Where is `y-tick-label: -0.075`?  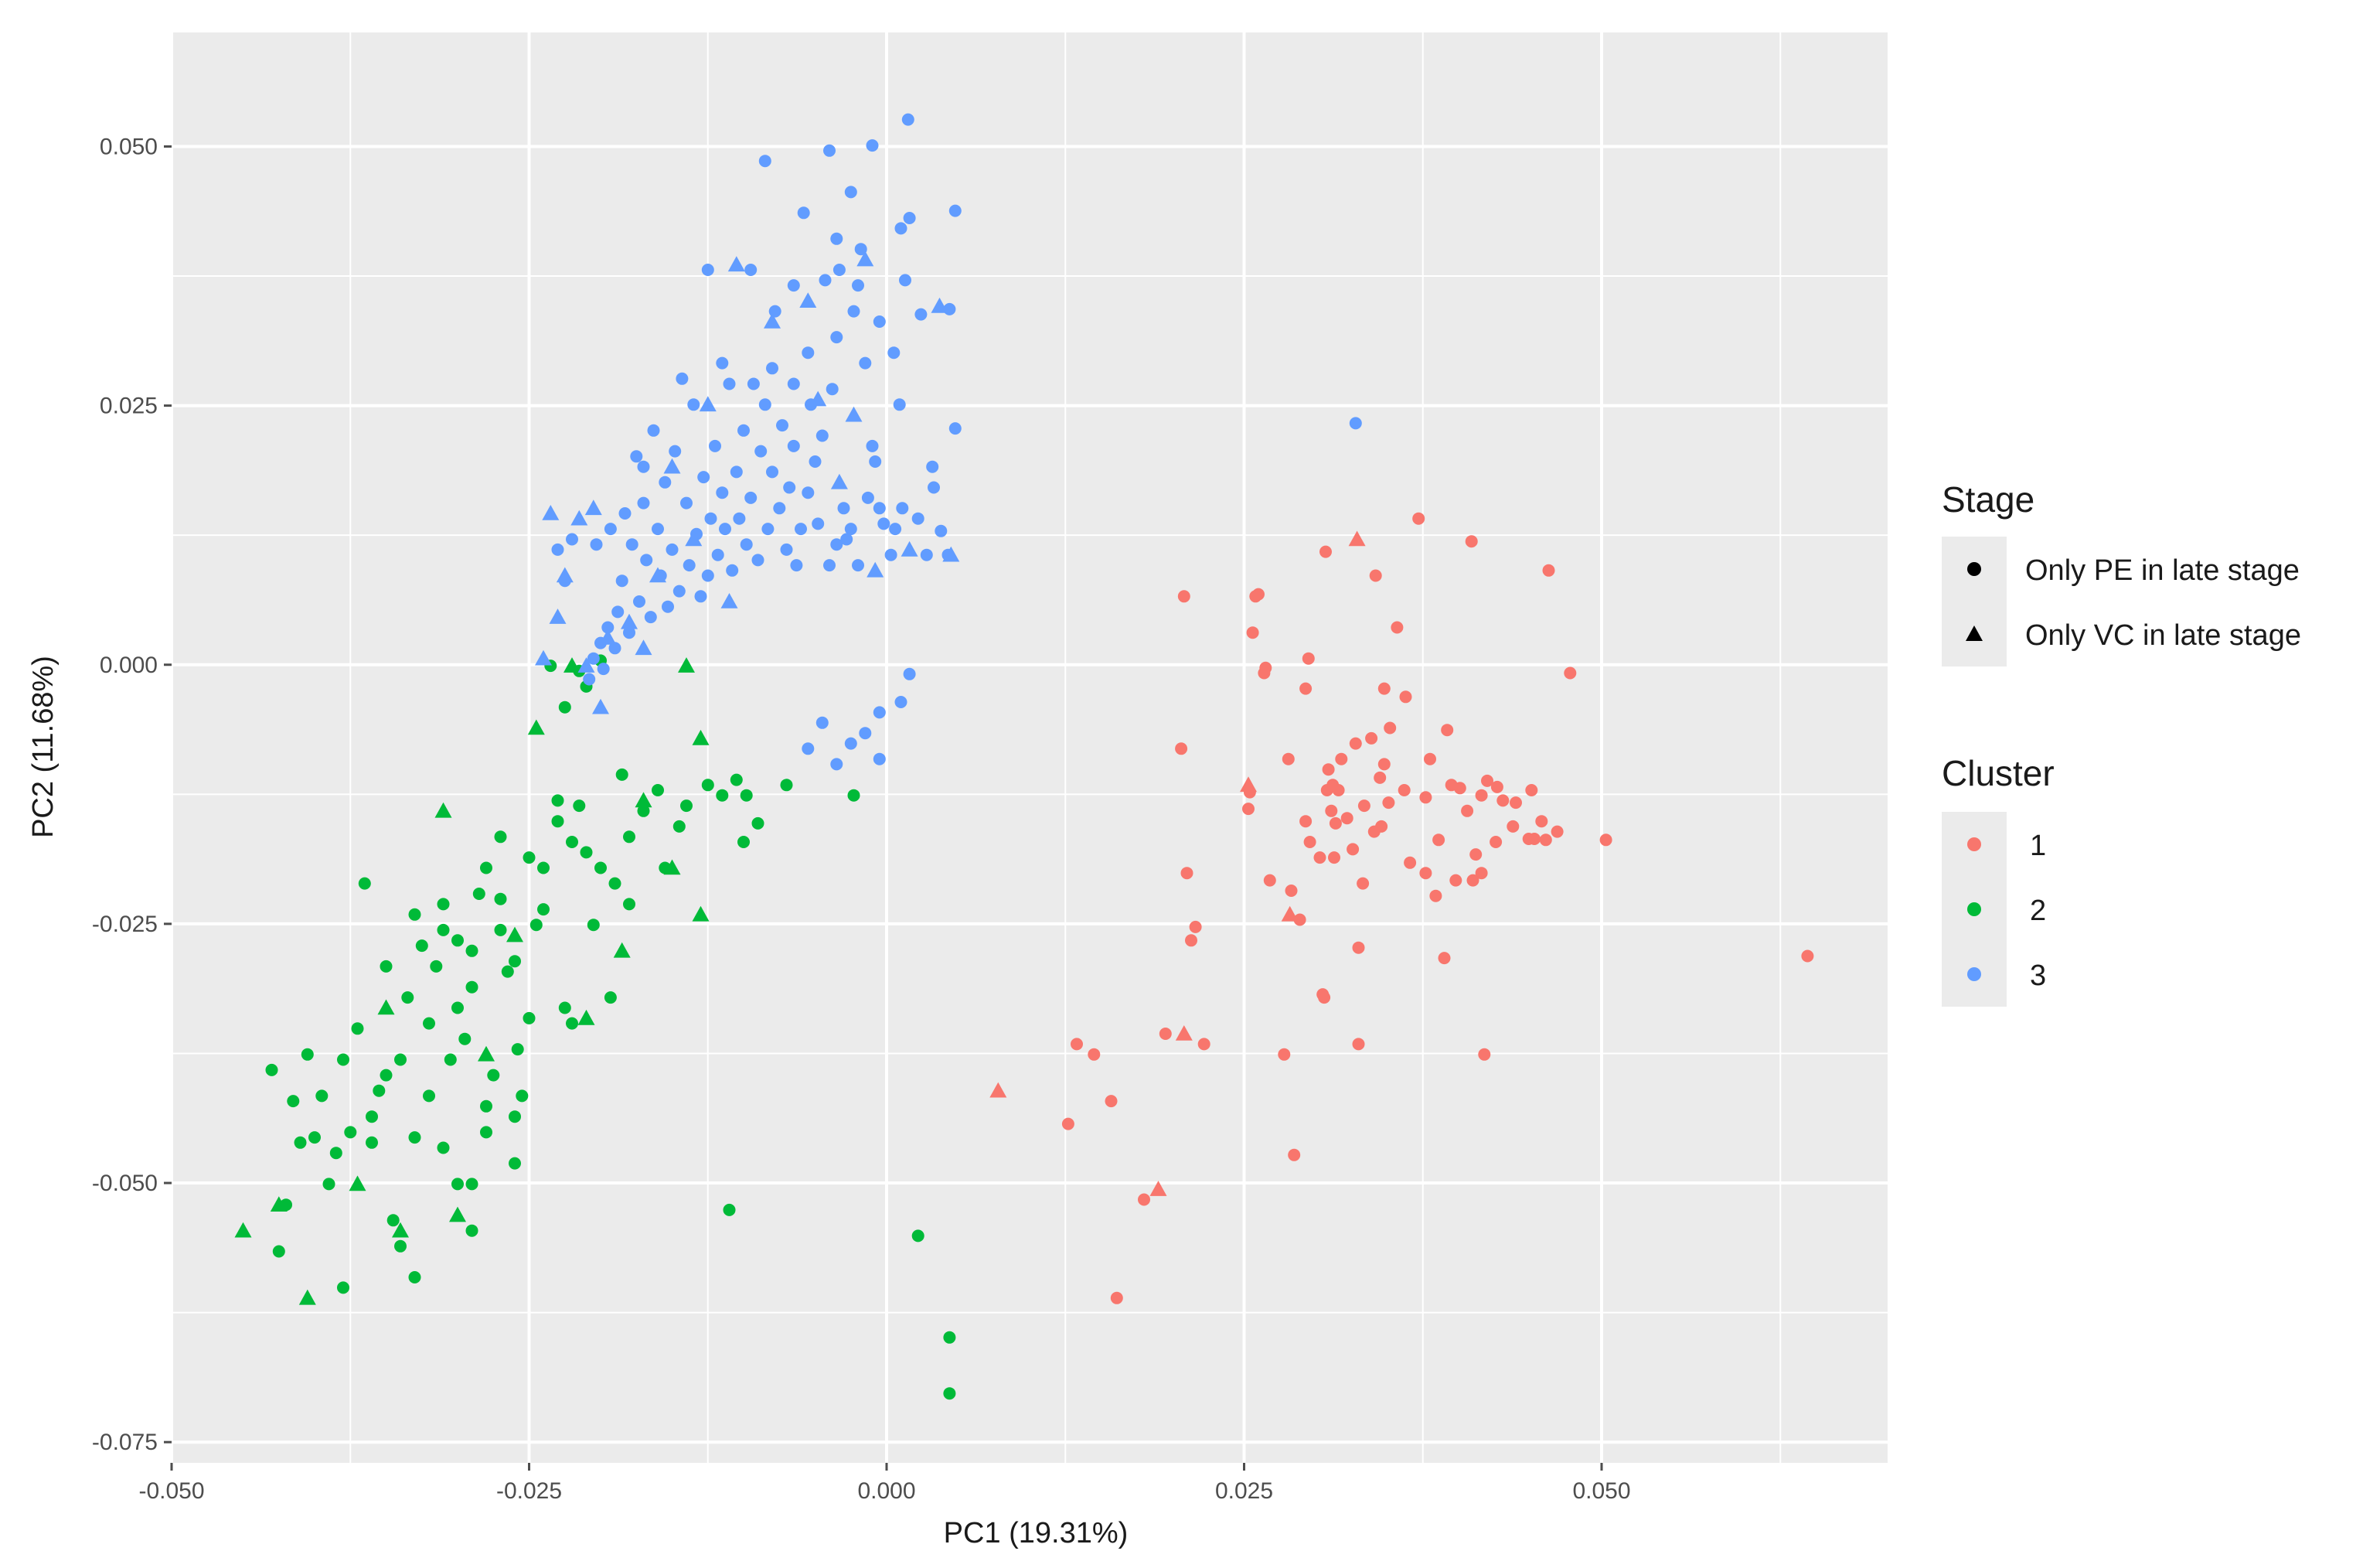
y-tick-label: -0.075 is located at coordinates (125, 1442).